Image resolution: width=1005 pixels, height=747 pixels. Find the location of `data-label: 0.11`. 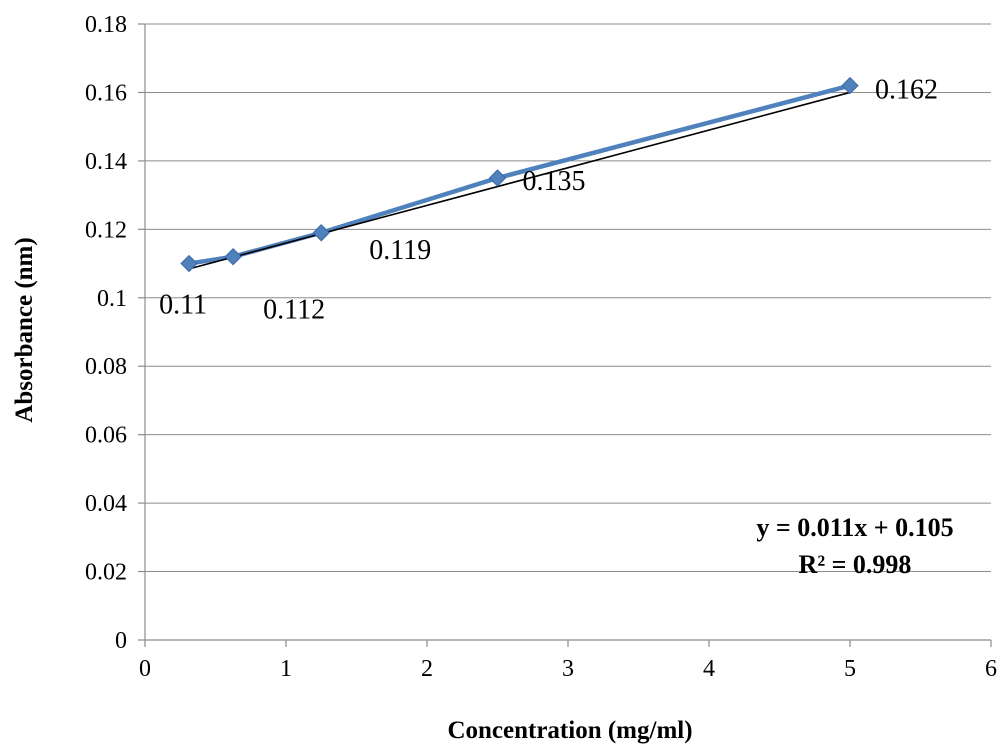

data-label: 0.11 is located at coordinates (183, 305).